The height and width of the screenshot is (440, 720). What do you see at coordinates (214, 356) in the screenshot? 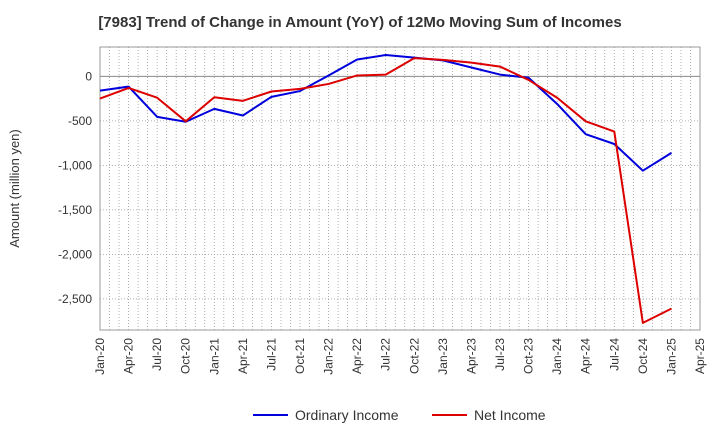
I see `x-tick-label: Jan-21` at bounding box center [214, 356].